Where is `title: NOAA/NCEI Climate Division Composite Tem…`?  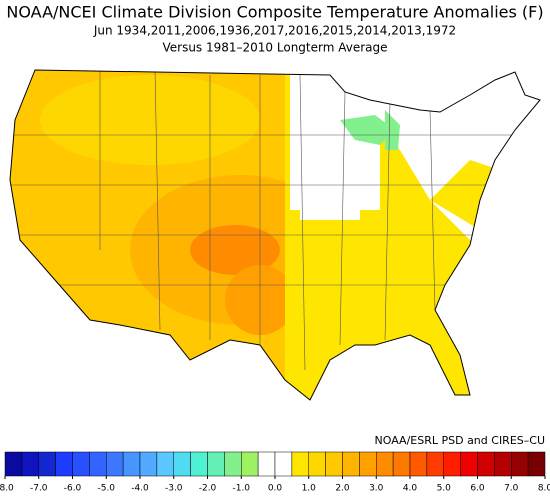
title: NOAA/NCEI Climate Division Composite Tem… is located at coordinates (274, 12).